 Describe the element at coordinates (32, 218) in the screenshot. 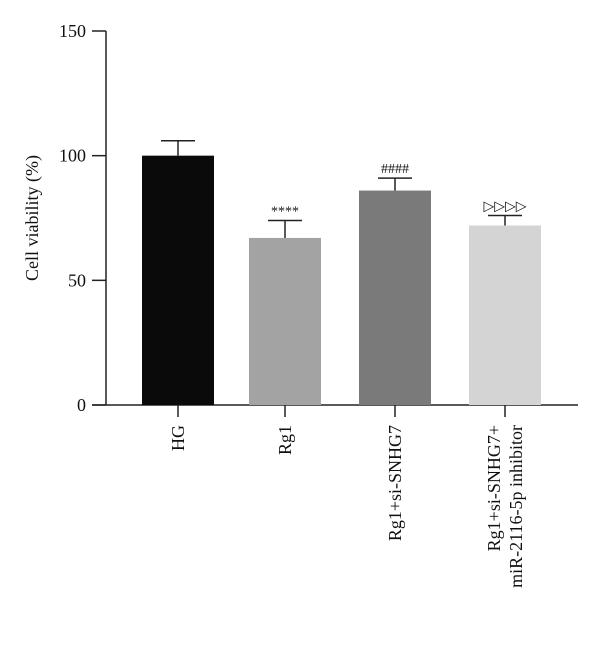

I see `y-axis-label: Cell viability (%)` at that location.